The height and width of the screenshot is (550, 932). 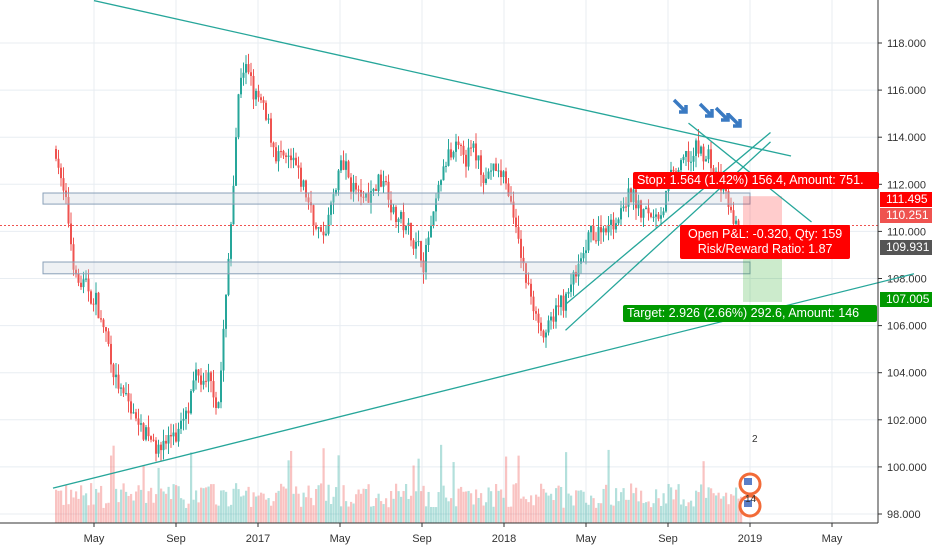 I want to click on stop-info: Stop: 1.564 (1.42%) 156.4, Amount: 751., so click(x=756, y=180).